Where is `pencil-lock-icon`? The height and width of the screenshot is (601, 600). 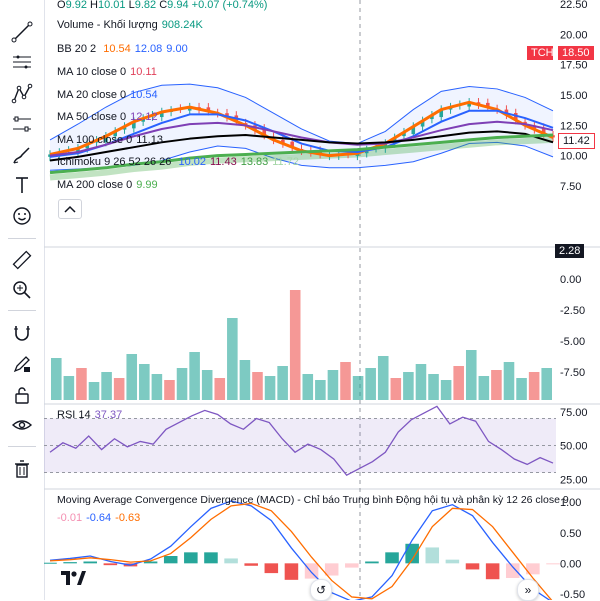
pencil-lock-icon is located at coordinates (22, 364).